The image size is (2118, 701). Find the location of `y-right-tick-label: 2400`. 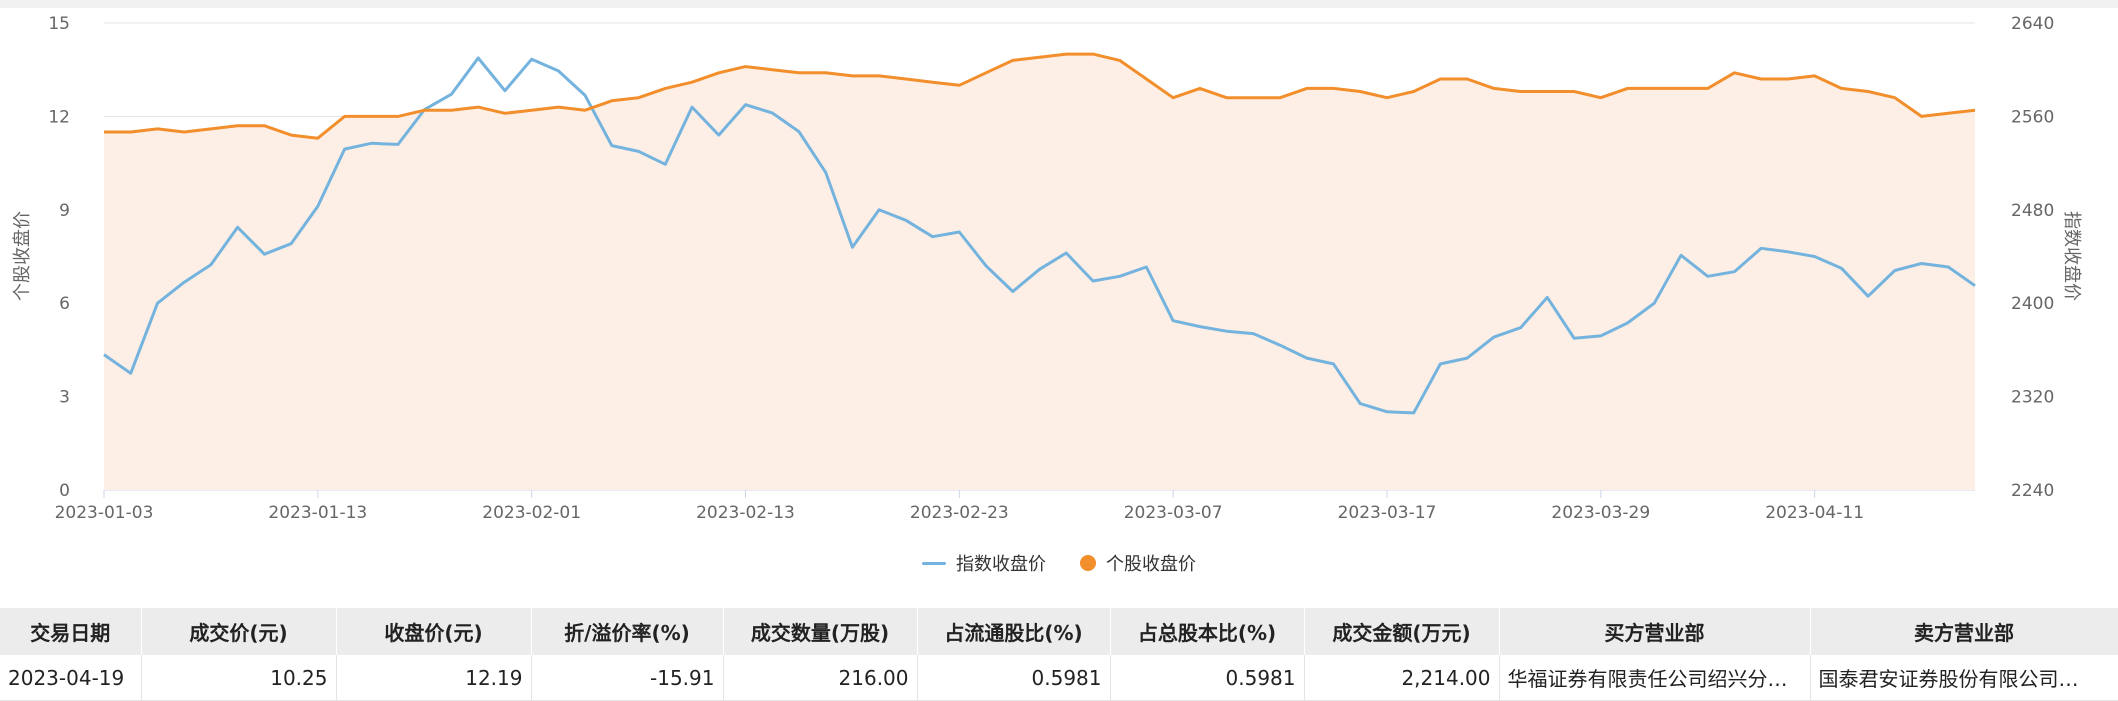

y-right-tick-label: 2400 is located at coordinates (2032, 304).